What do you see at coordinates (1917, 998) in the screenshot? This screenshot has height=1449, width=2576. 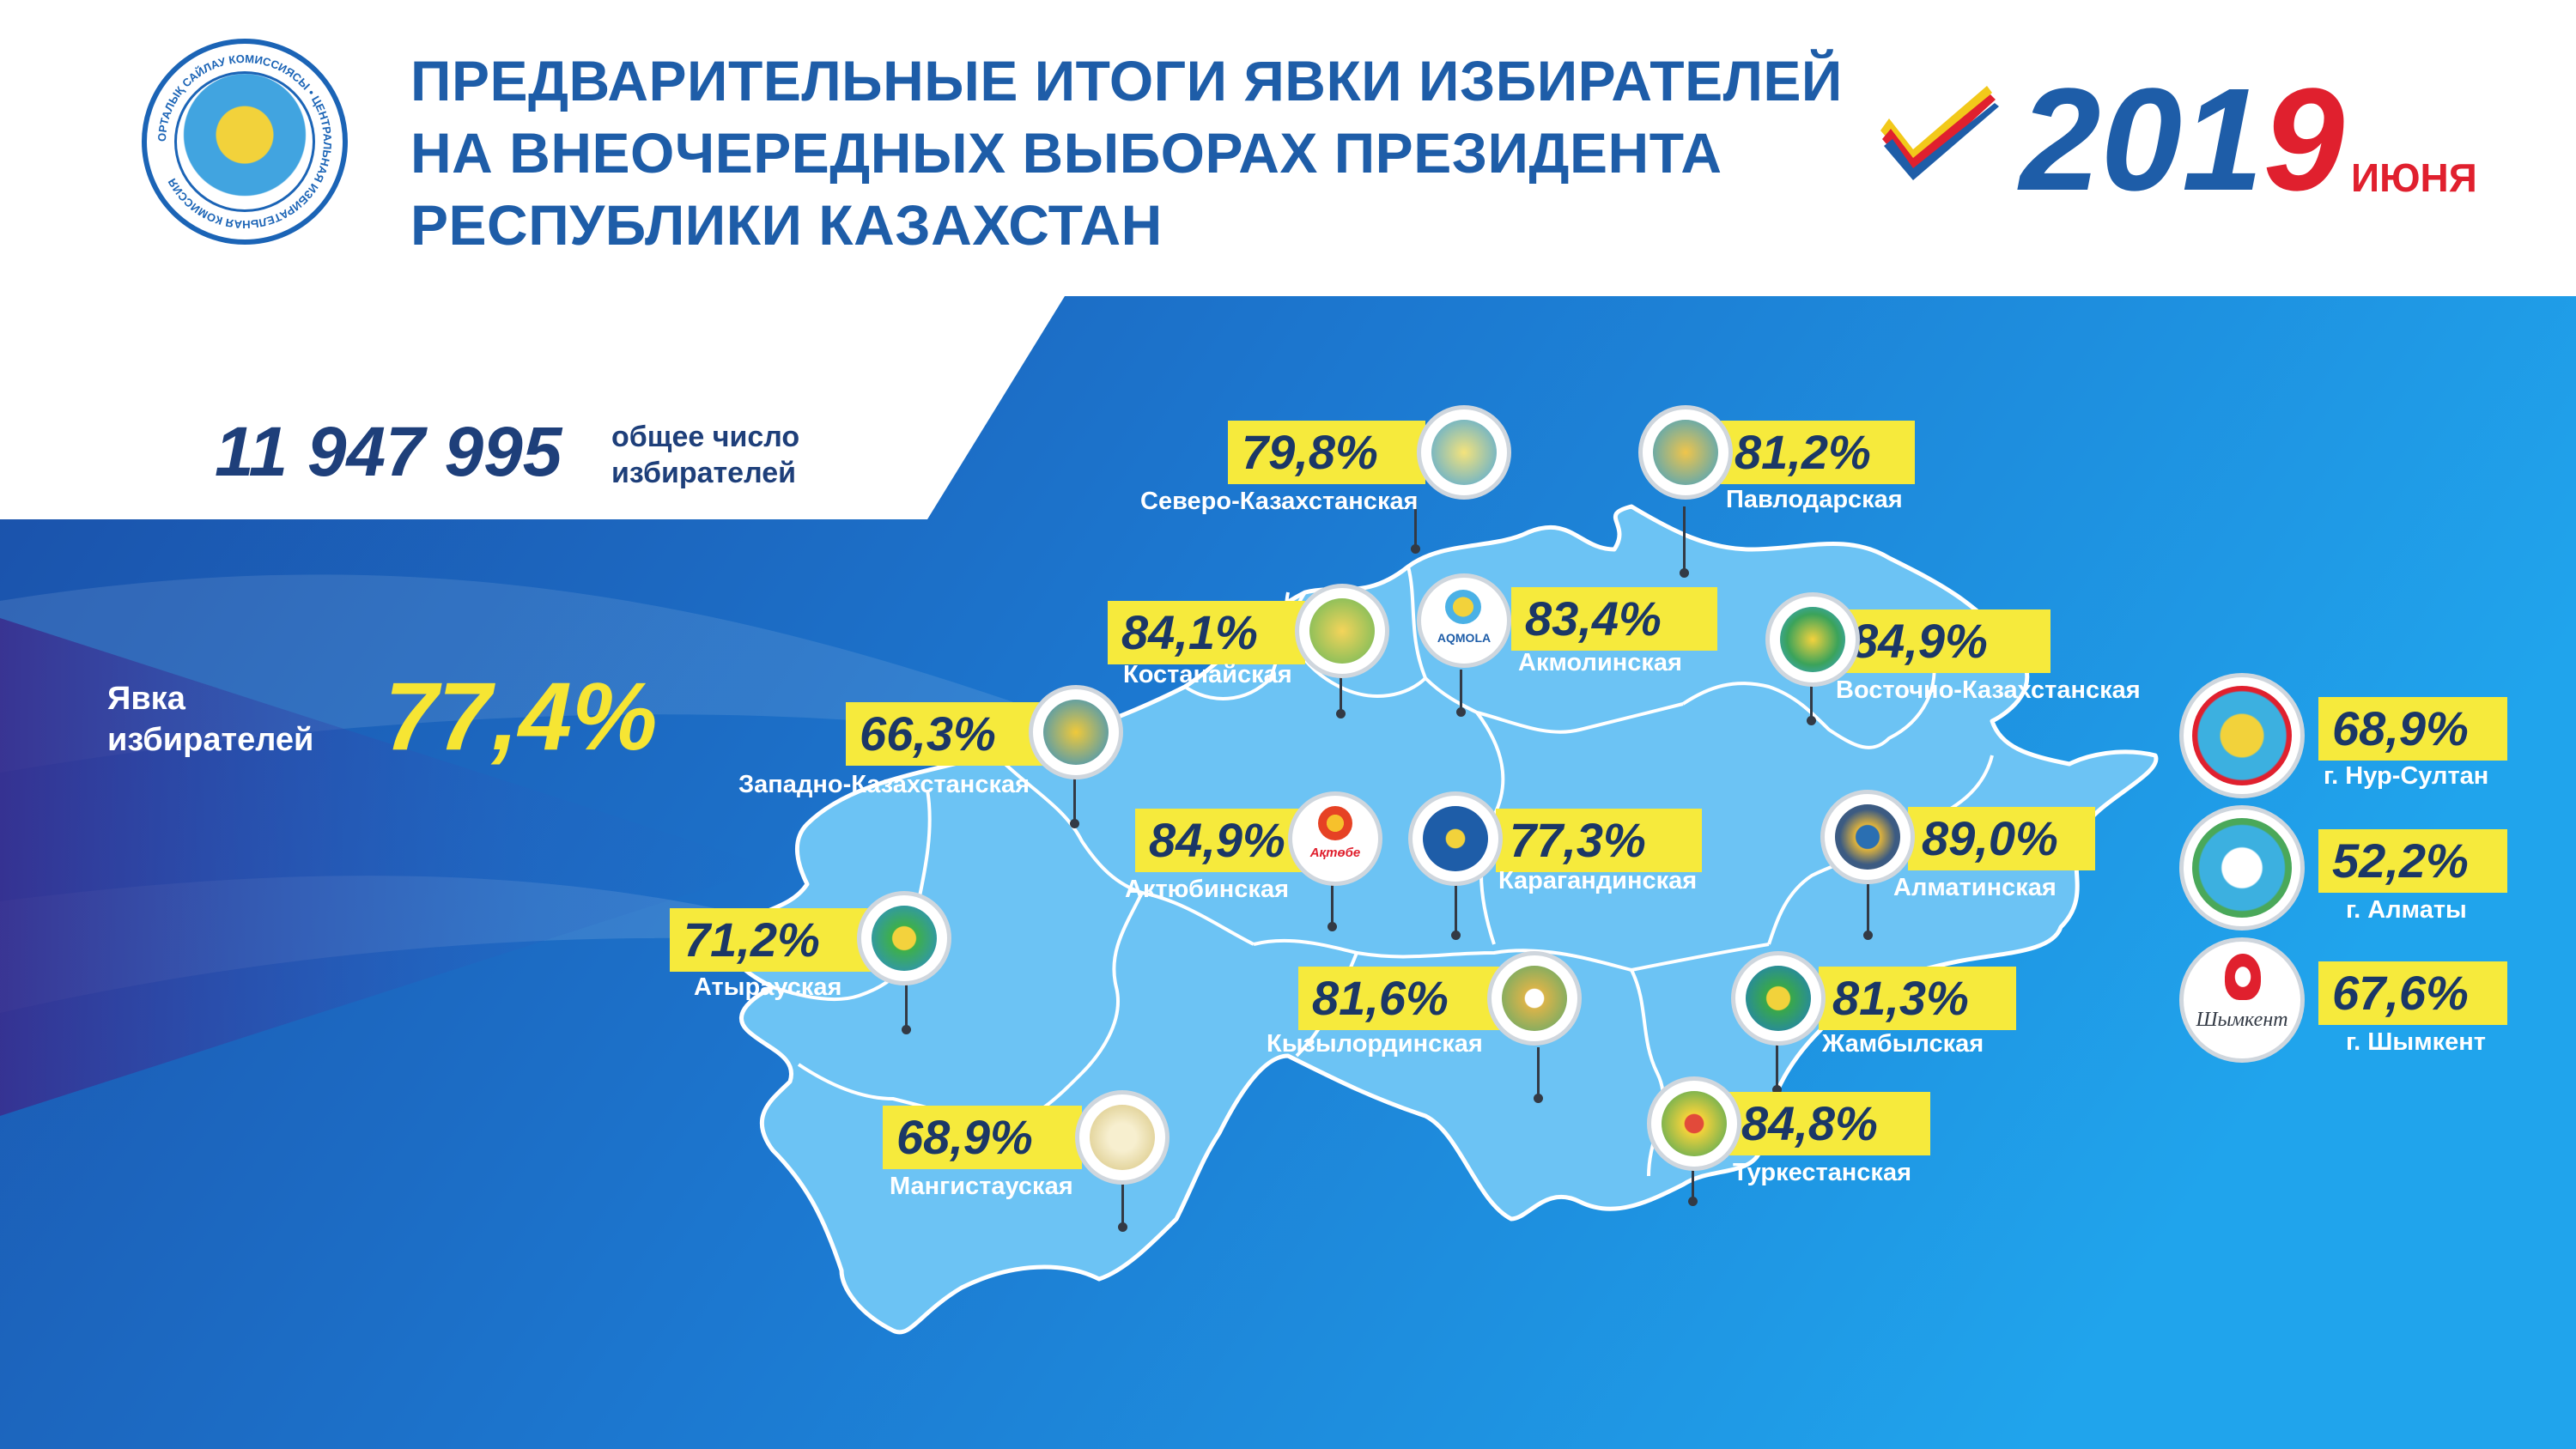 I see `region-pct: 81,3%` at bounding box center [1917, 998].